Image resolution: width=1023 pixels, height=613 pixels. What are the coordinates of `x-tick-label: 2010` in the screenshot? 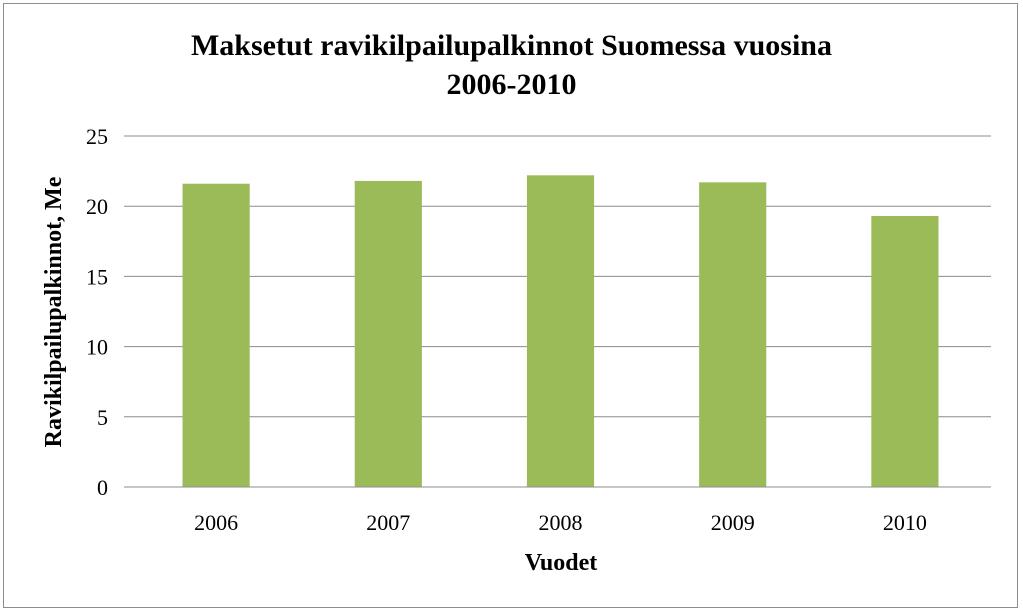 It's located at (905, 522).